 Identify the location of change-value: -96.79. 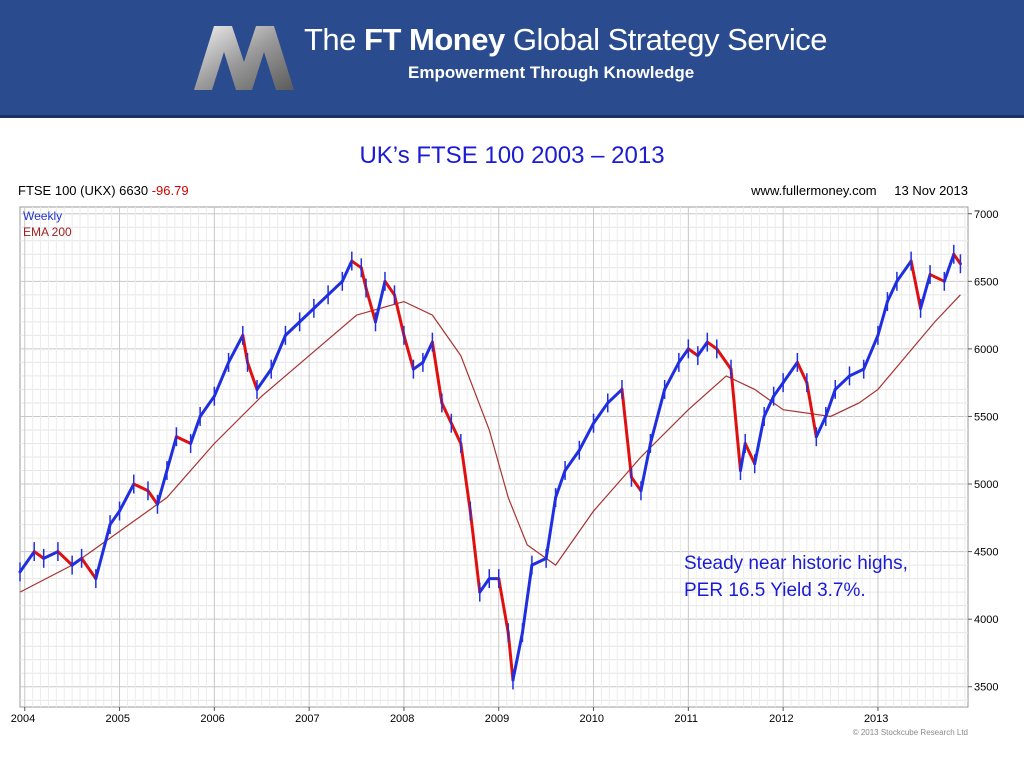
(170, 190).